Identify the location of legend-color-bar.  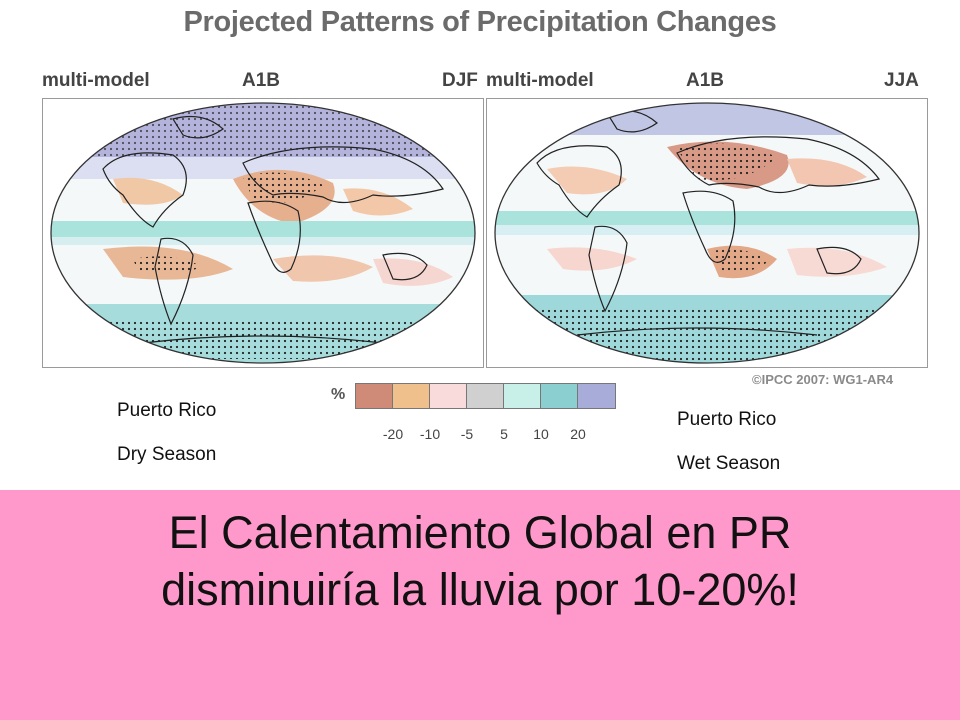
(485, 396).